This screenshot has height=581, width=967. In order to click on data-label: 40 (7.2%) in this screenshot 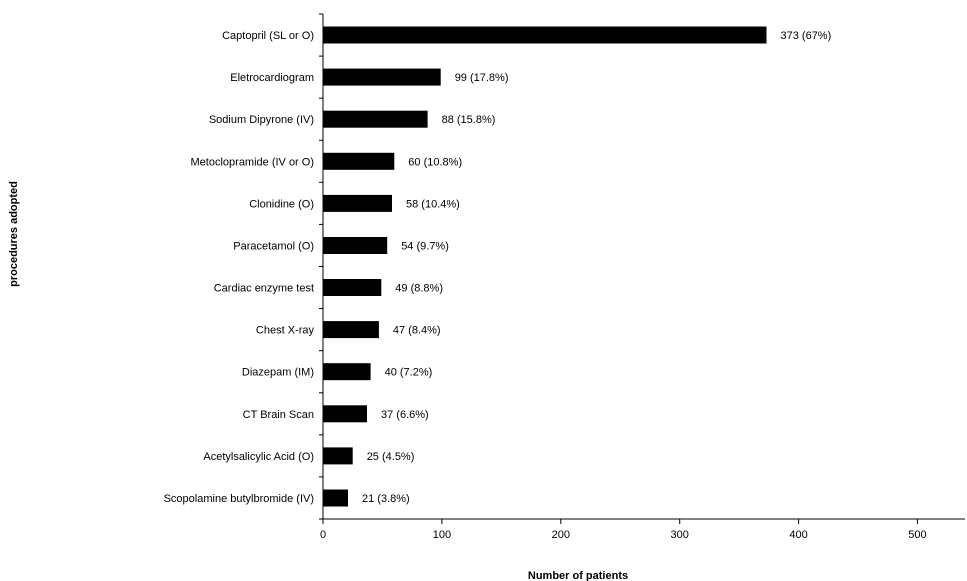, I will do `click(409, 373)`.